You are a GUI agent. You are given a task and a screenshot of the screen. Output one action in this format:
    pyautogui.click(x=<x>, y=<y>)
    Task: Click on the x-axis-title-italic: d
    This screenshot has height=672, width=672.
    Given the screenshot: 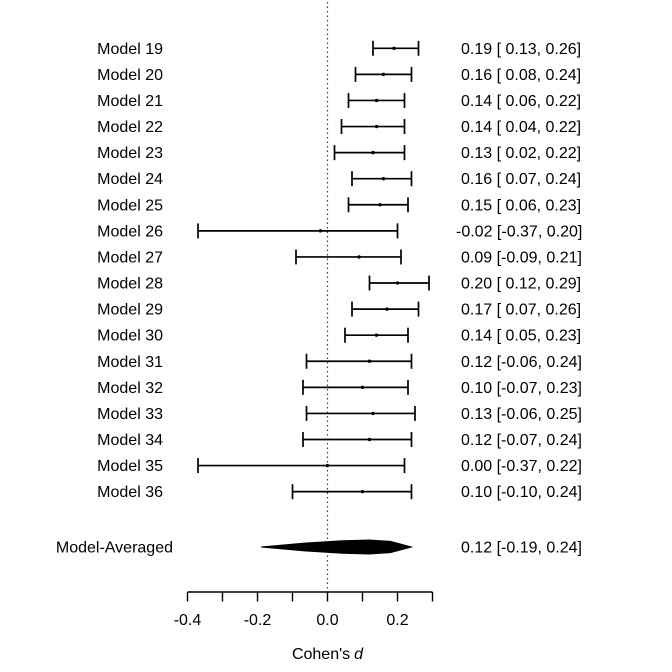 What is the action you would take?
    pyautogui.click(x=359, y=654)
    